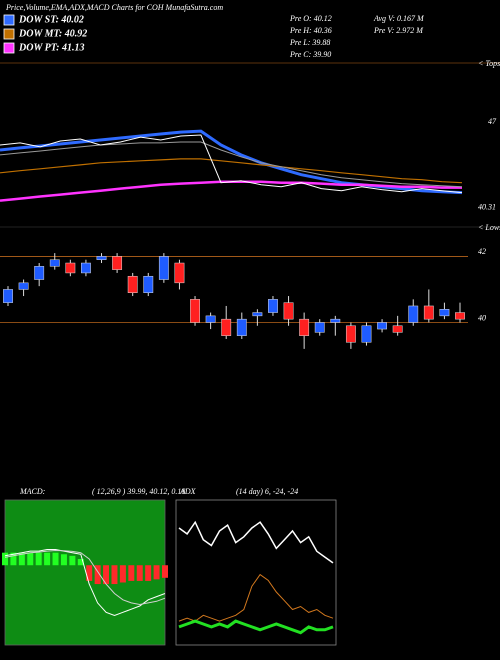  What do you see at coordinates (399, 18) in the screenshot?
I see `info-text: Avg V: 0.167 M` at bounding box center [399, 18].